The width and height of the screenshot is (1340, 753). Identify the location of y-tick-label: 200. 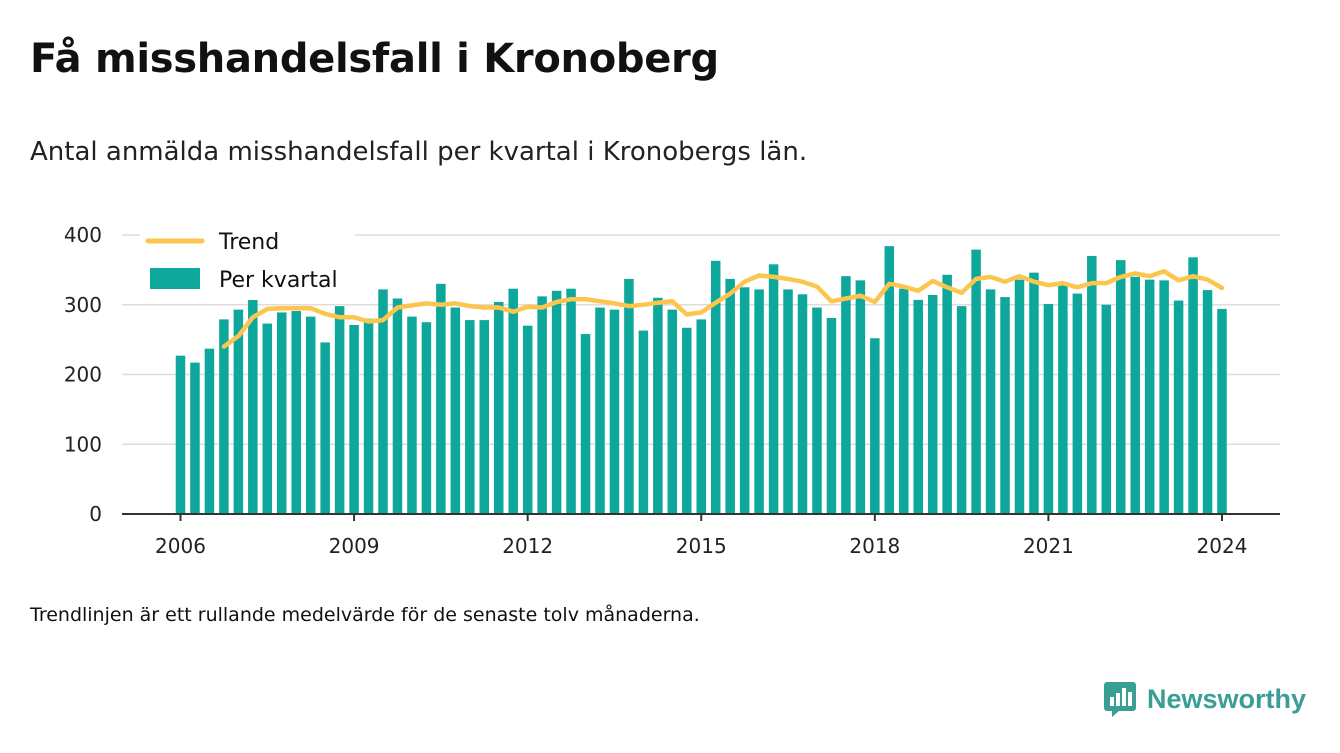
(83, 375).